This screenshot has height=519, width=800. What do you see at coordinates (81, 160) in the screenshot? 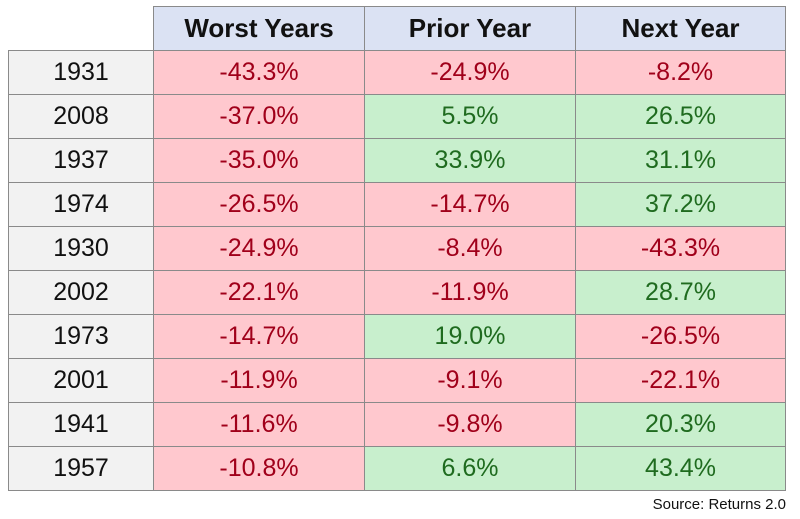
I see `year-cell: 1937` at bounding box center [81, 160].